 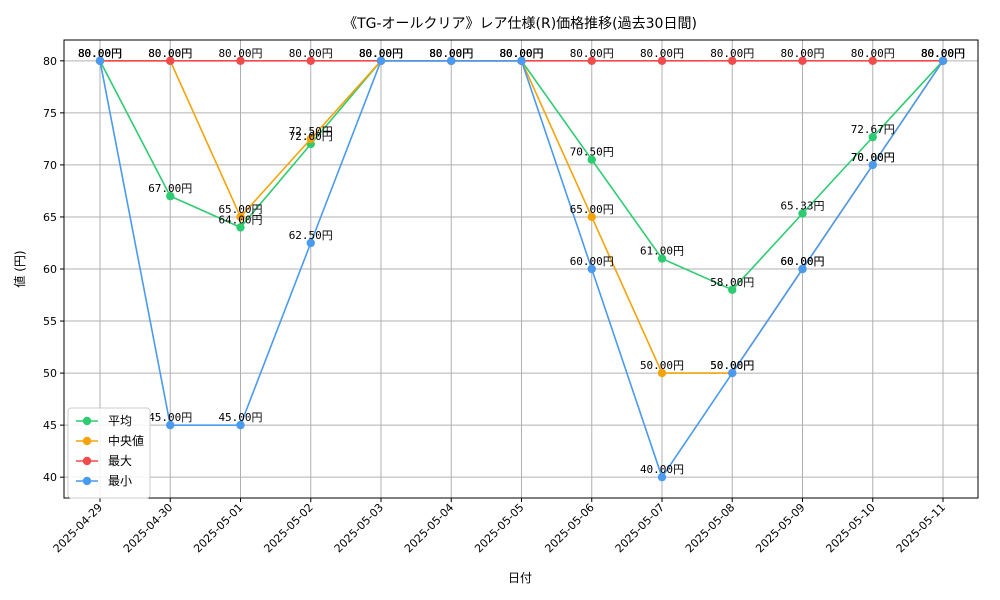 What do you see at coordinates (520, 24) in the screenshot?
I see `chart-title: 《TG-オールクリア》レア仕様(R)価格推移(過去30日間)` at bounding box center [520, 24].